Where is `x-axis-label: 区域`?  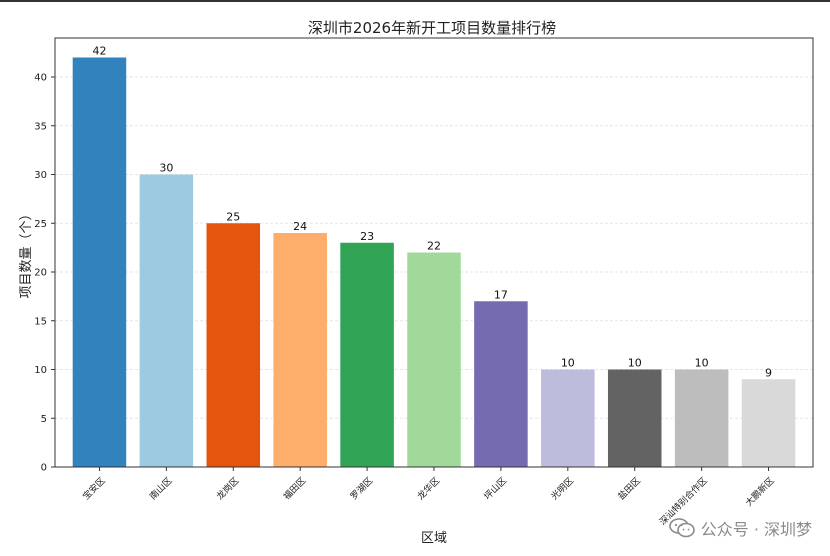
x-axis-label: 区域 is located at coordinates (434, 538).